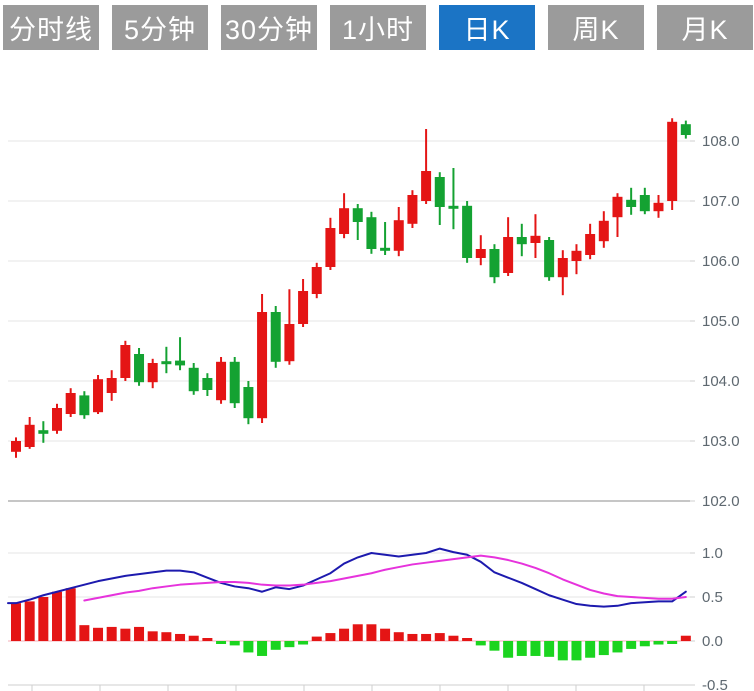 The width and height of the screenshot is (754, 691). I want to click on x-axis, so click(349, 687).